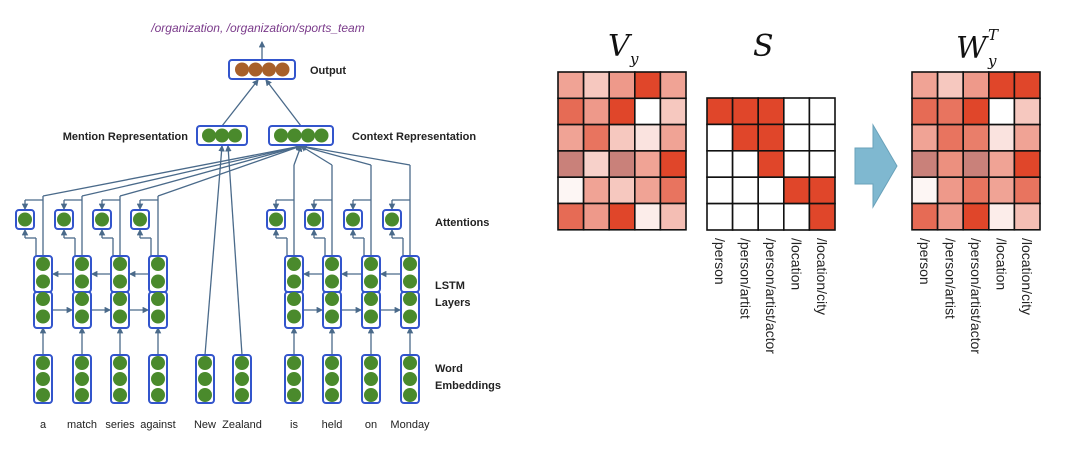 Image resolution: width=1080 pixels, height=456 pixels. I want to click on context-representation-label: Context Representation, so click(414, 137).